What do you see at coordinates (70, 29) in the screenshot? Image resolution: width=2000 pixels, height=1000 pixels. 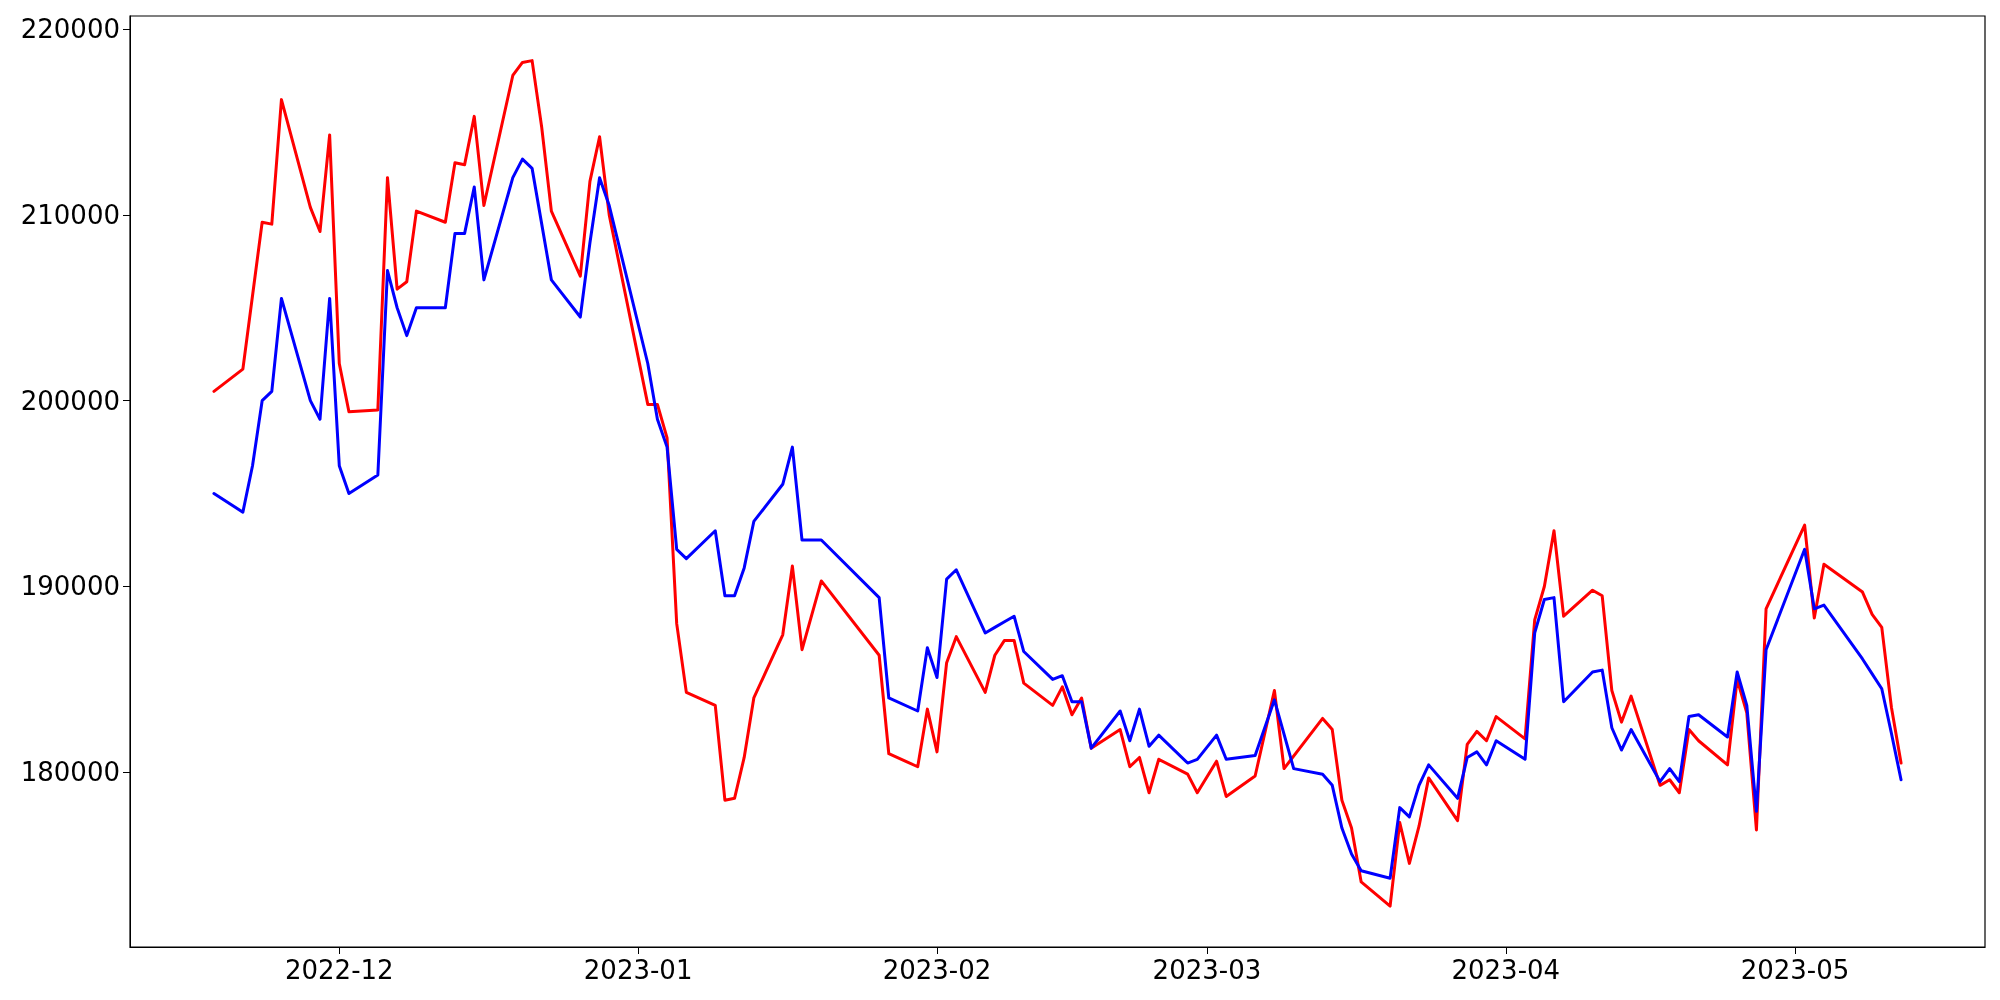 I see `y-tick-label: 220000` at bounding box center [70, 29].